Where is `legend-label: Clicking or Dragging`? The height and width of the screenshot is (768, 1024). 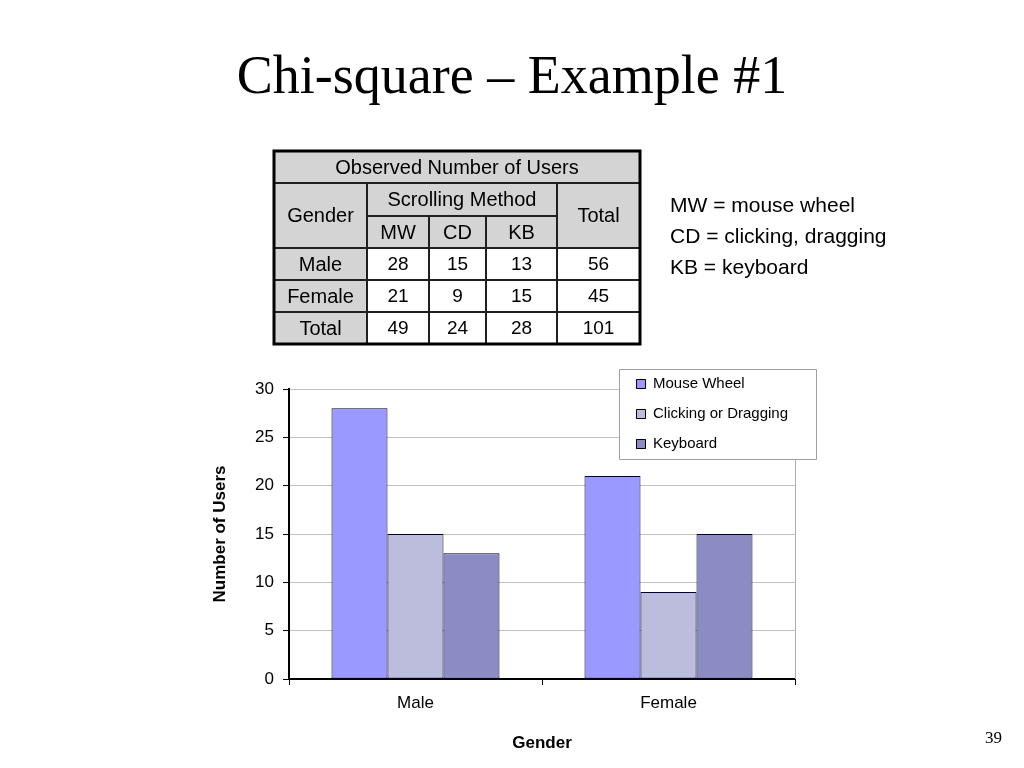 legend-label: Clicking or Dragging is located at coordinates (721, 413).